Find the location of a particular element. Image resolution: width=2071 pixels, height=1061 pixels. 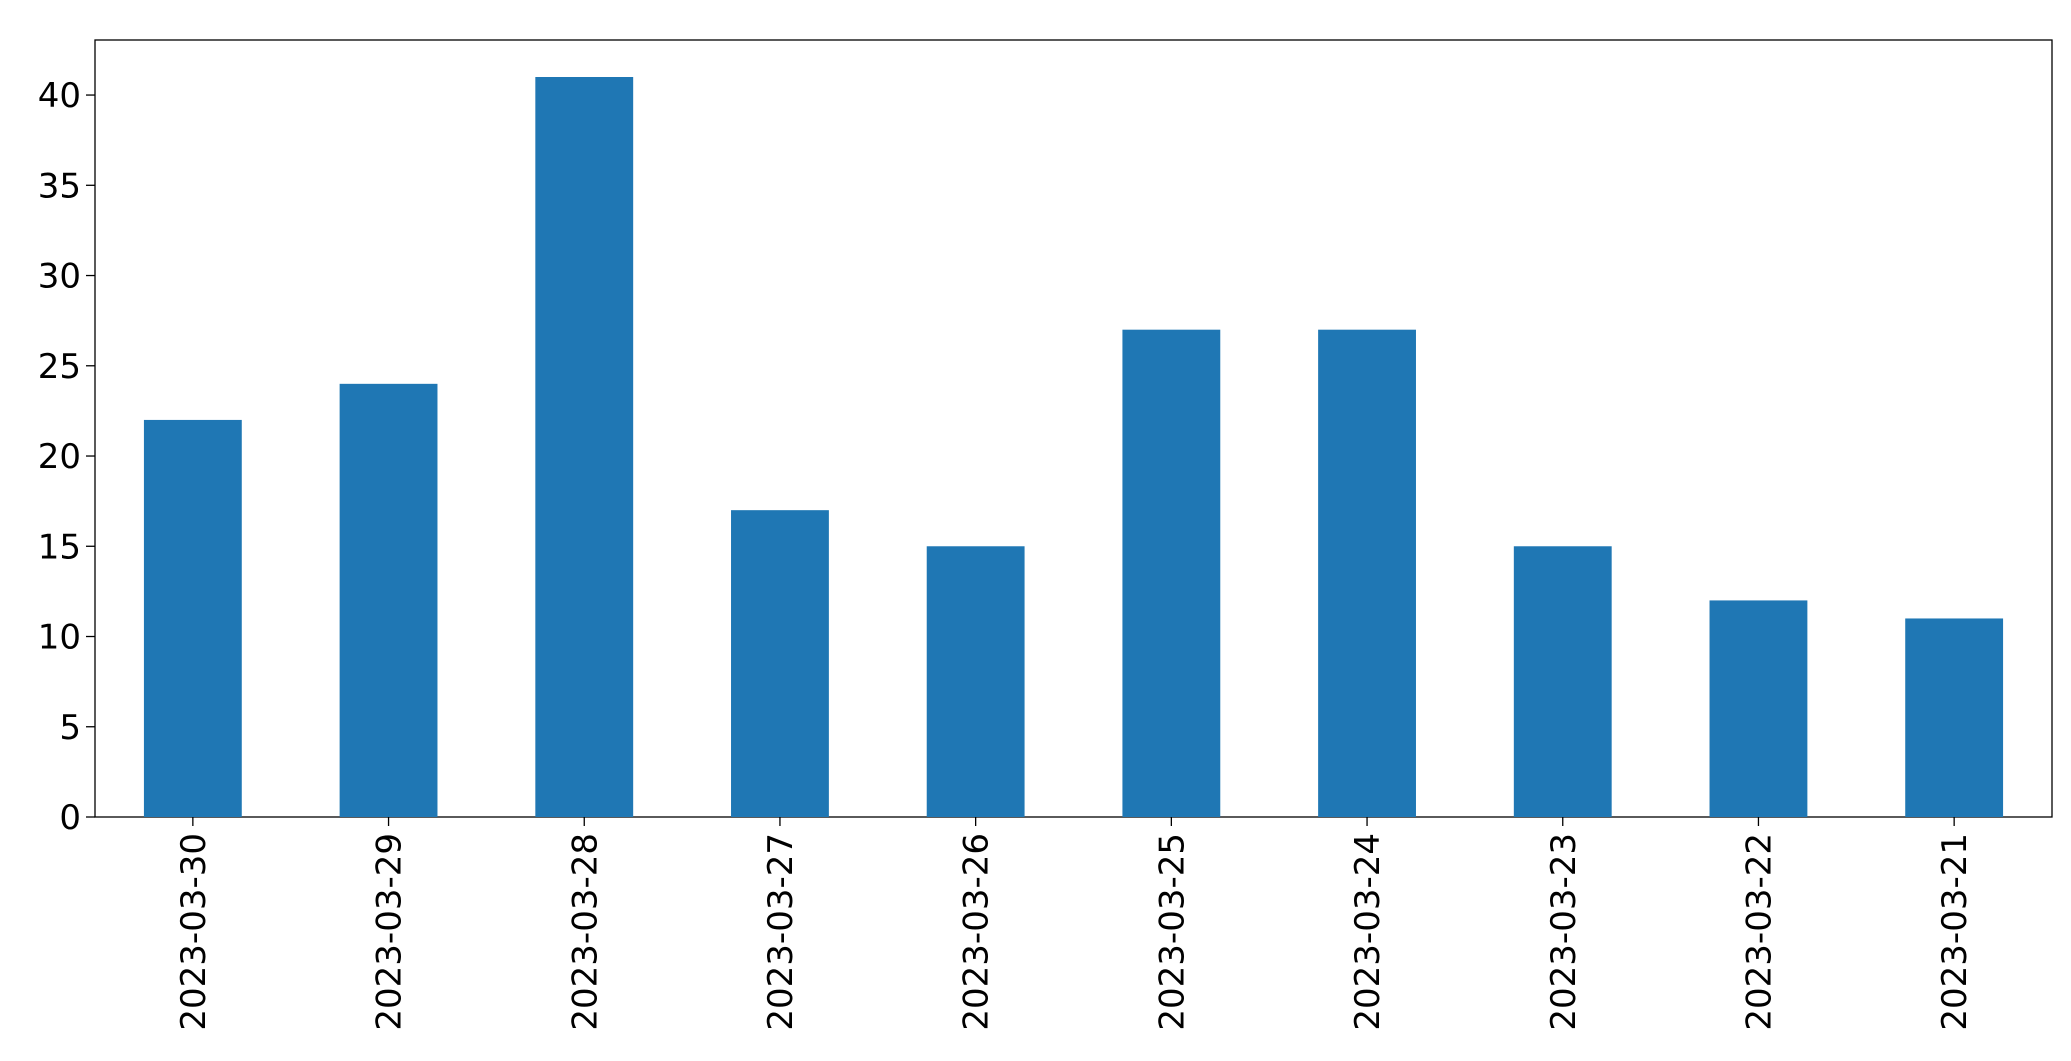

x-tick-label: 2023-03-29 is located at coordinates (390, 932).